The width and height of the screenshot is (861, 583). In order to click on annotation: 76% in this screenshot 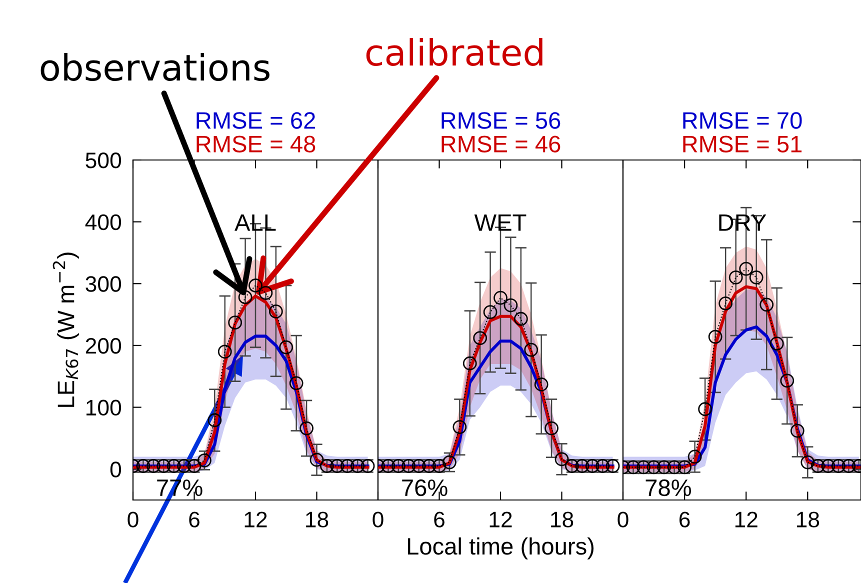, I will do `click(425, 487)`.